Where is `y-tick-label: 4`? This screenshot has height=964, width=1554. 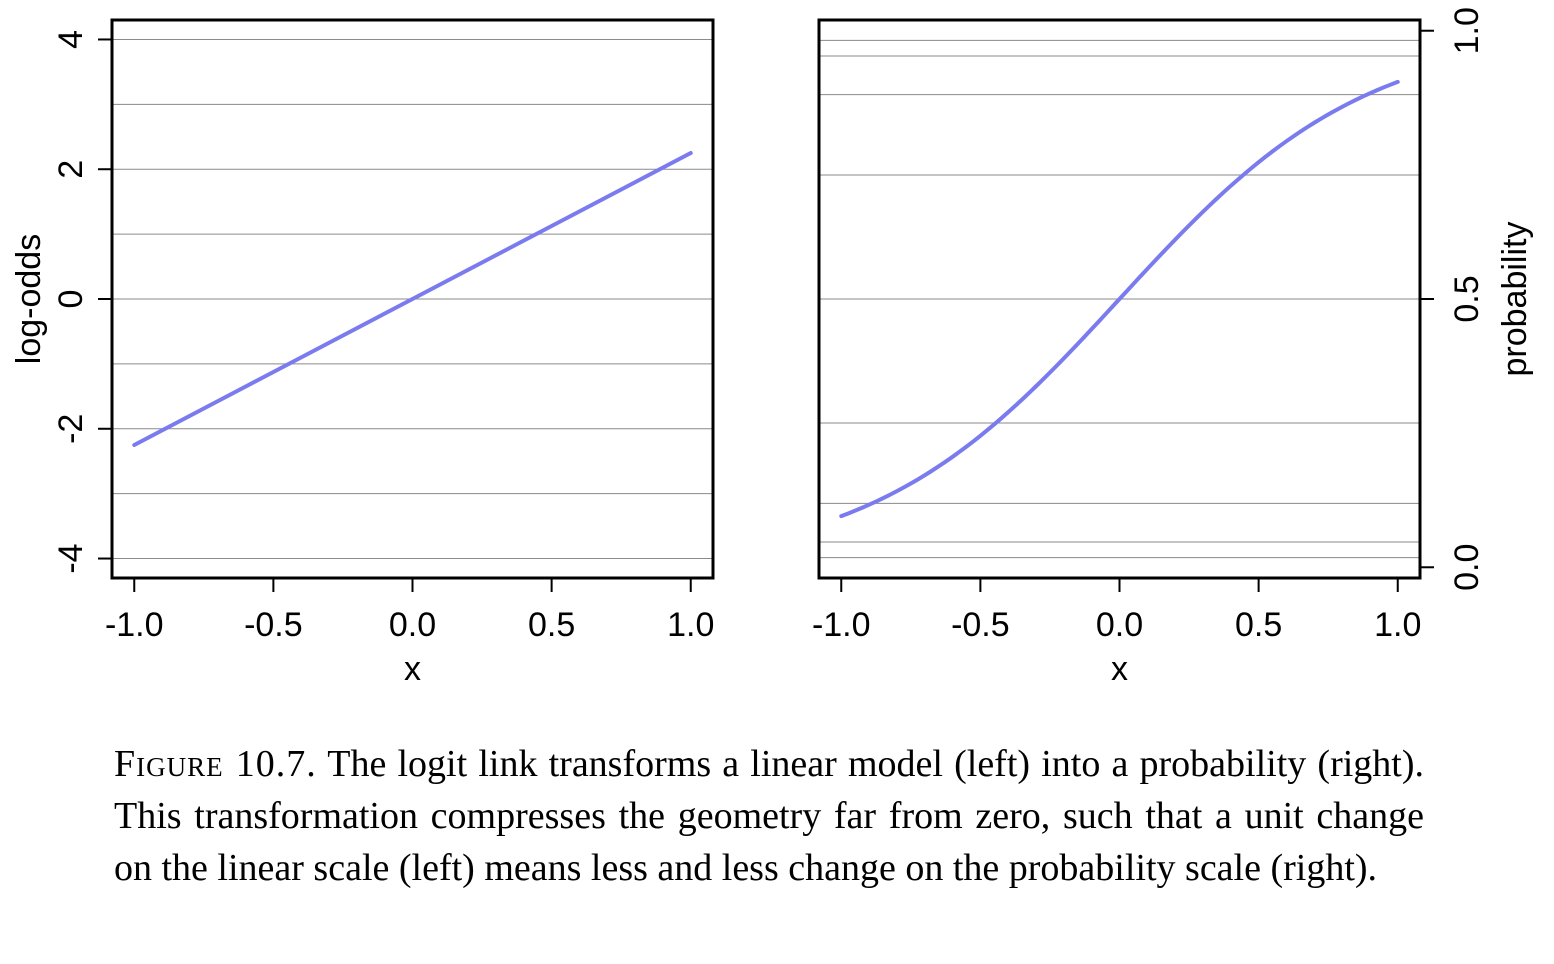 y-tick-label: 4 is located at coordinates (71, 39).